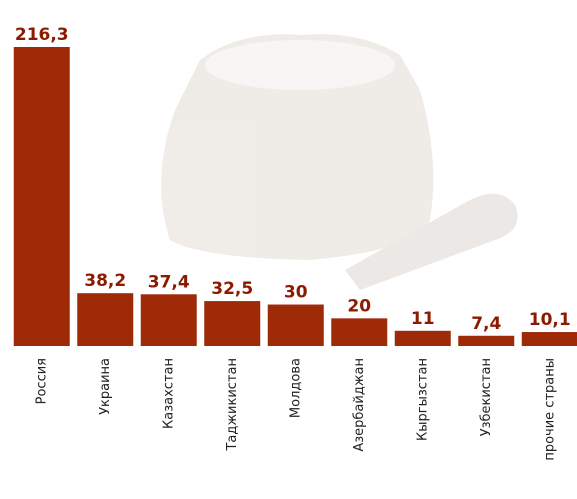  Describe the element at coordinates (105, 281) in the screenshot. I see `value-label: 38,2` at that location.